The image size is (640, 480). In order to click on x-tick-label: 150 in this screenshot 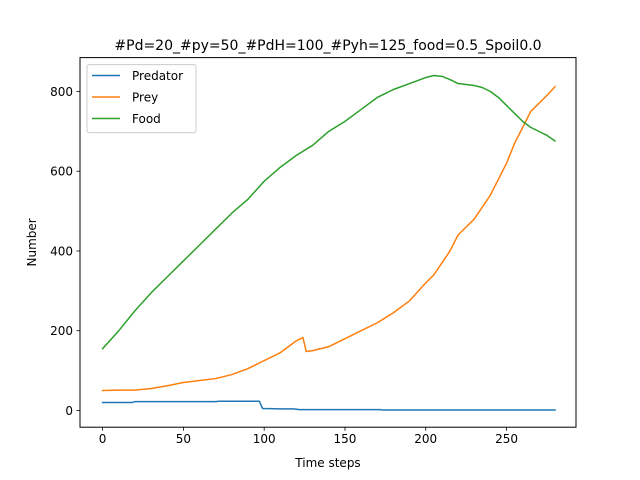, I will do `click(345, 439)`.